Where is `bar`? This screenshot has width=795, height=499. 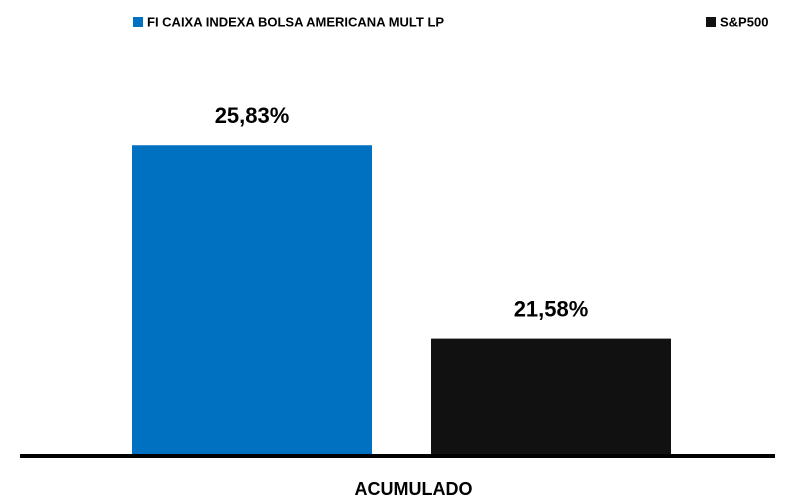
bar is located at coordinates (551, 397).